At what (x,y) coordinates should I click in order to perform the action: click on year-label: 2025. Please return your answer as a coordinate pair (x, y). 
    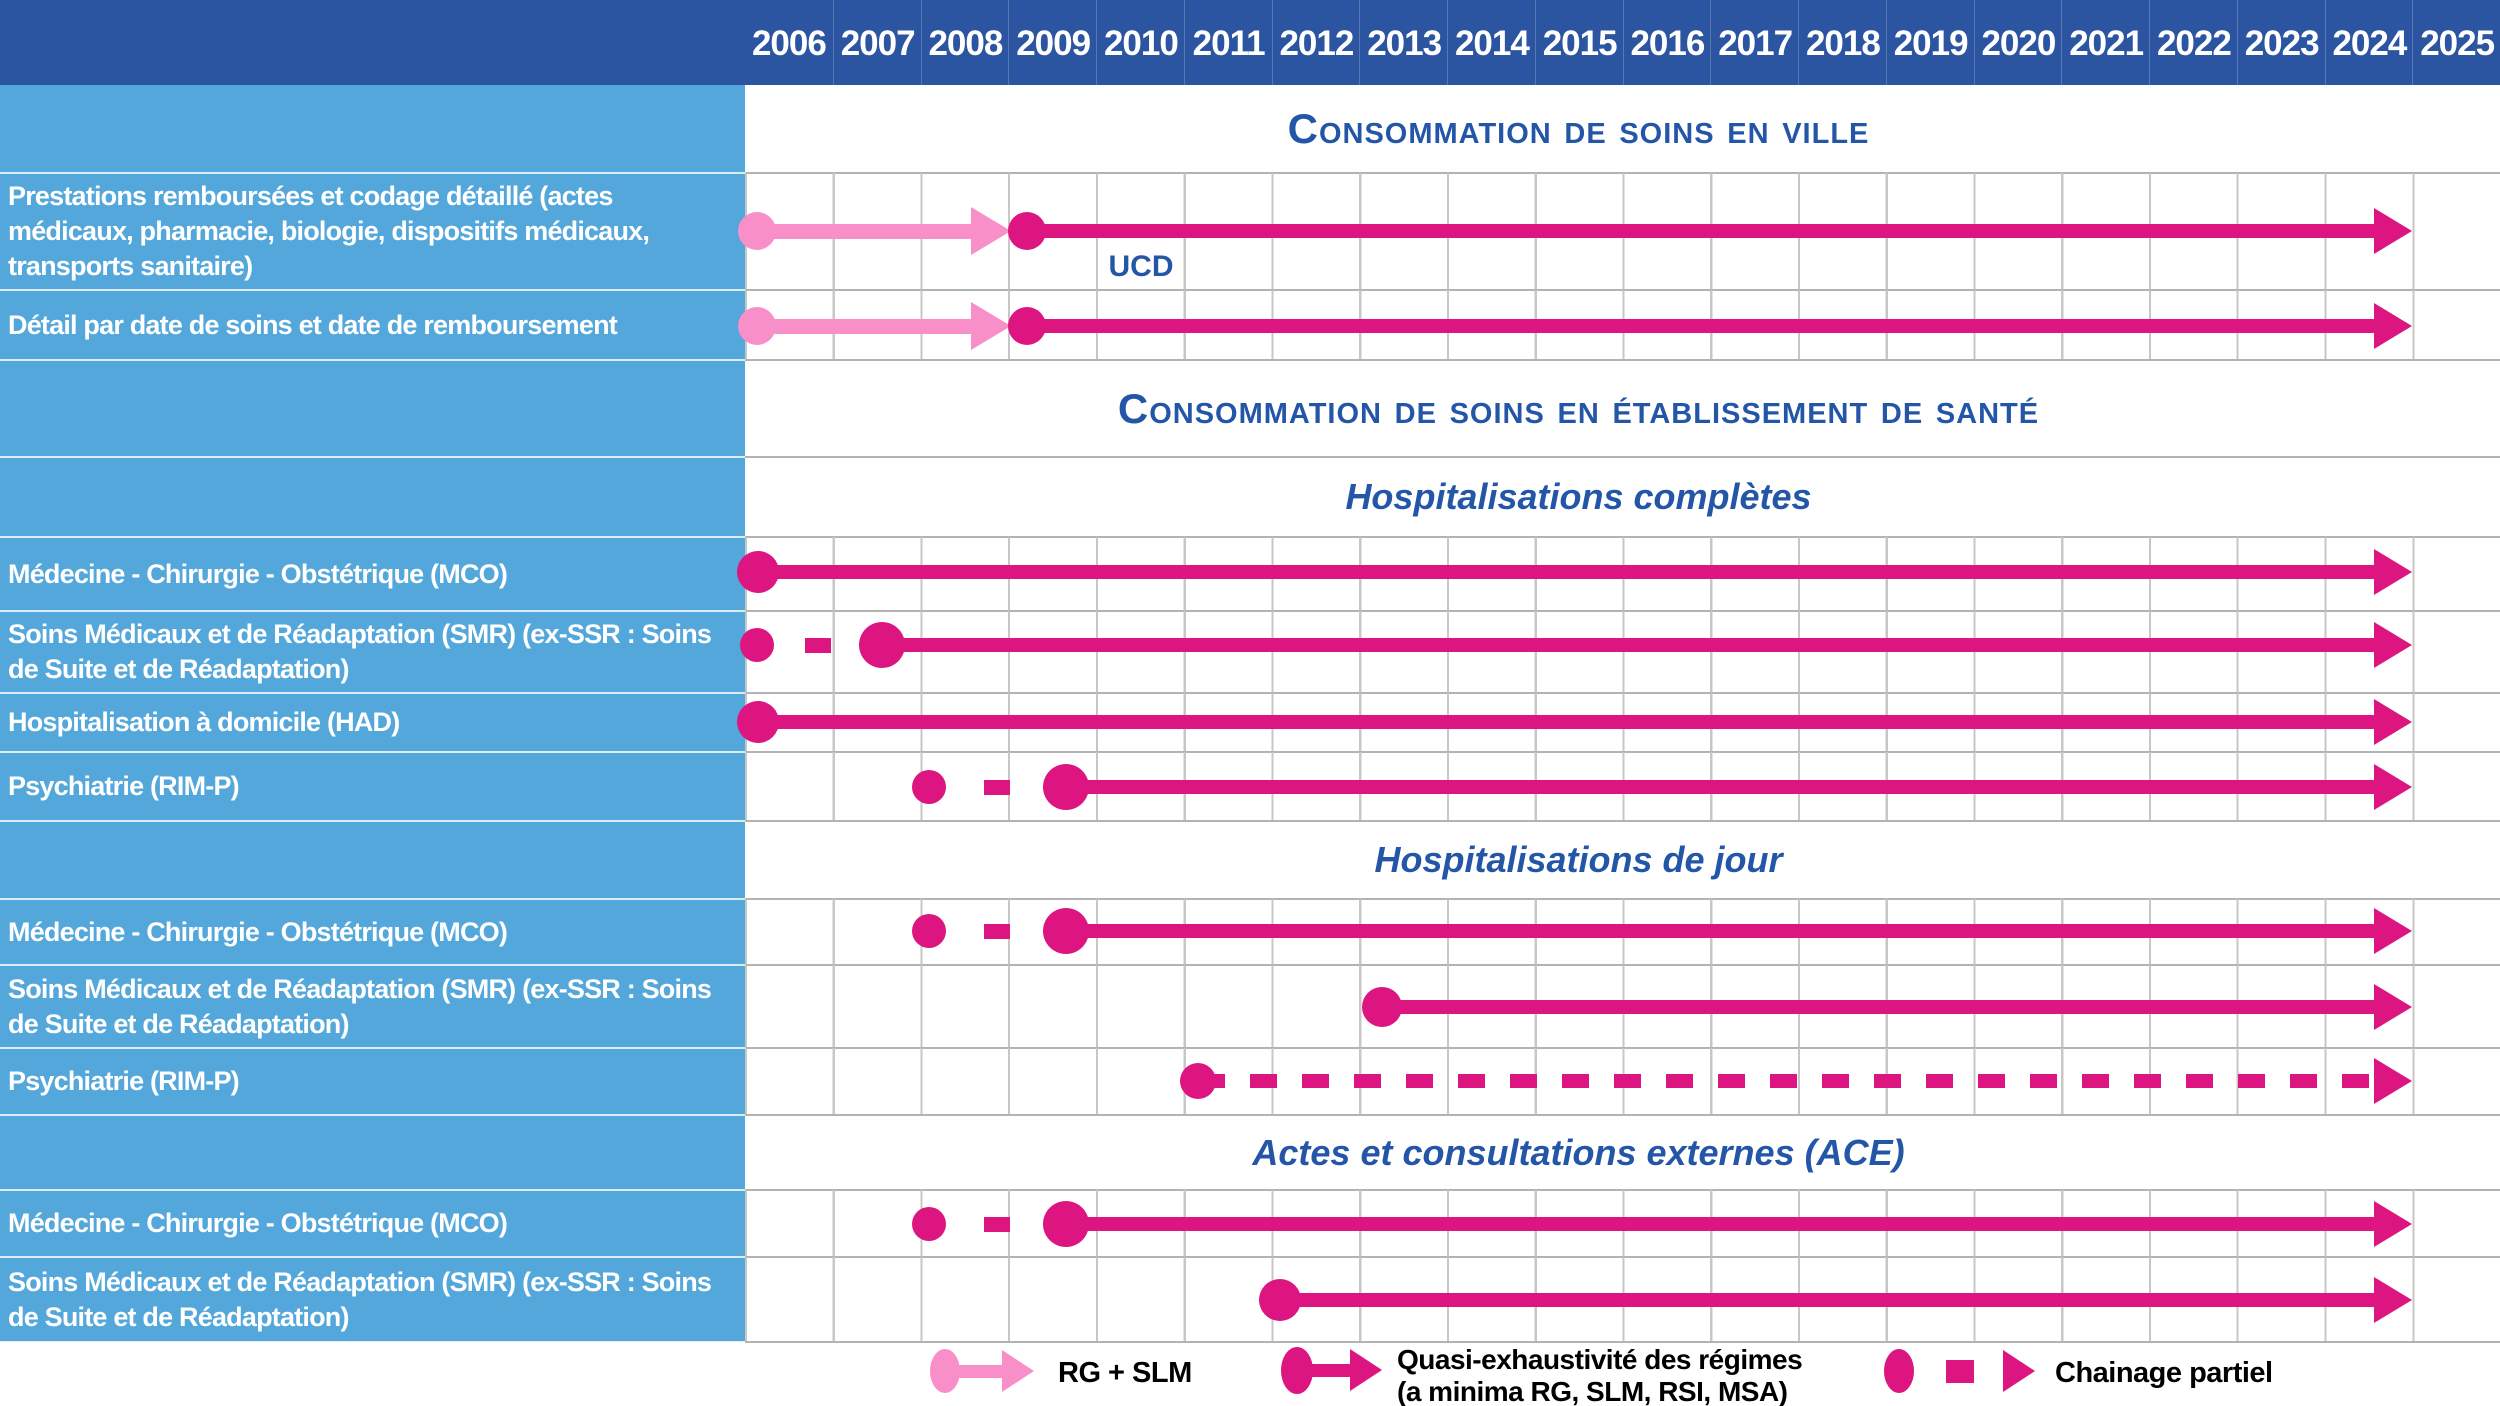
    Looking at the image, I should click on (2456, 42).